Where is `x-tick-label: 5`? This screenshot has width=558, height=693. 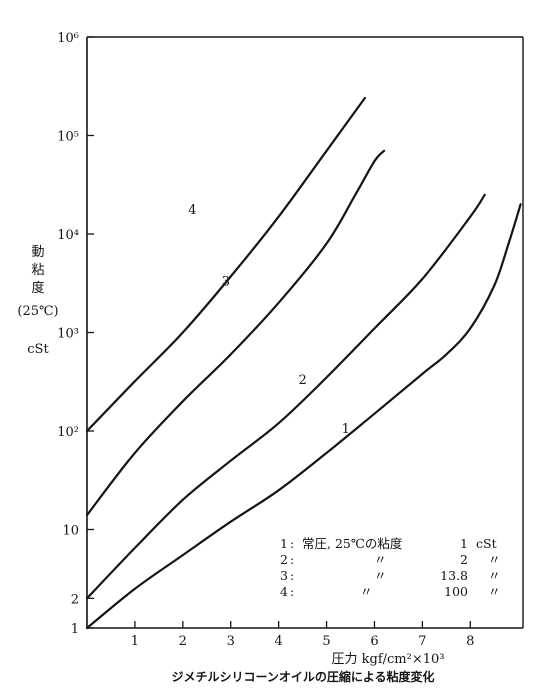
x-tick-label: 5 is located at coordinates (326, 641).